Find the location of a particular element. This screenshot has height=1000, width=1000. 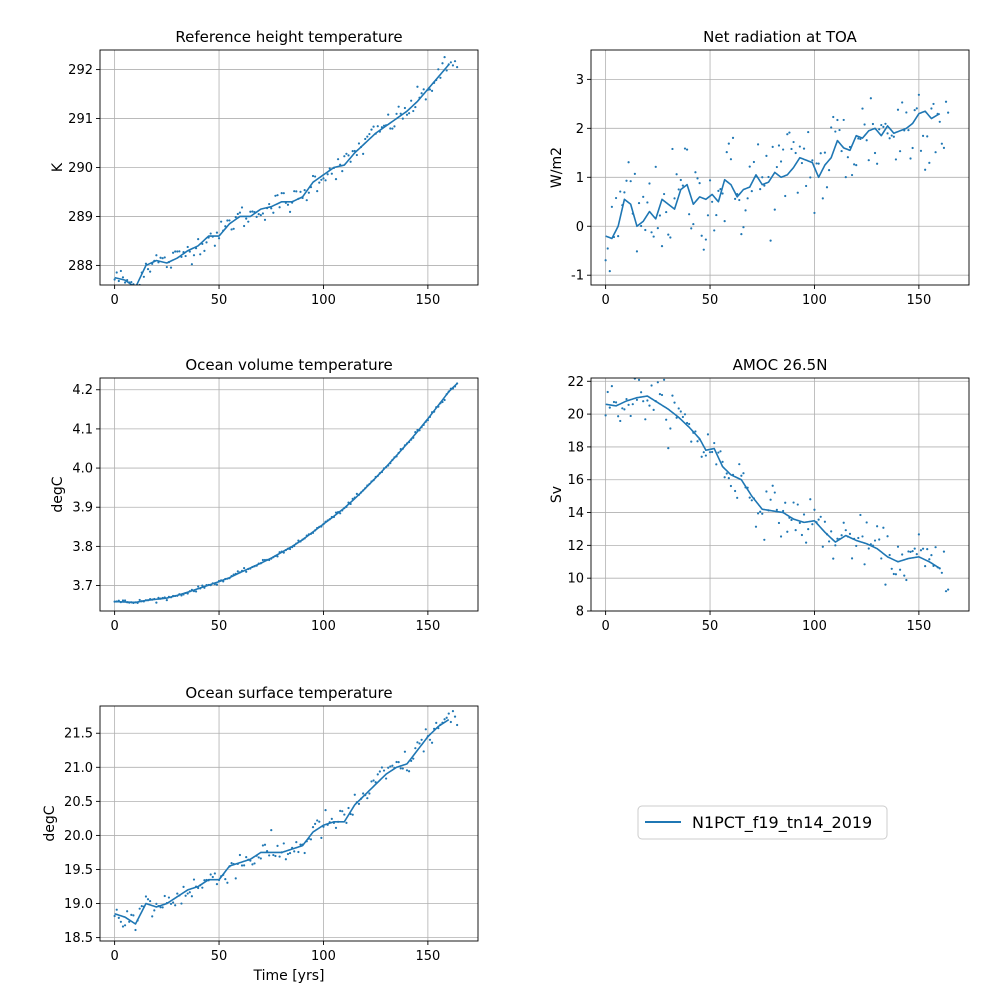

series-line is located at coordinates (773, 175).